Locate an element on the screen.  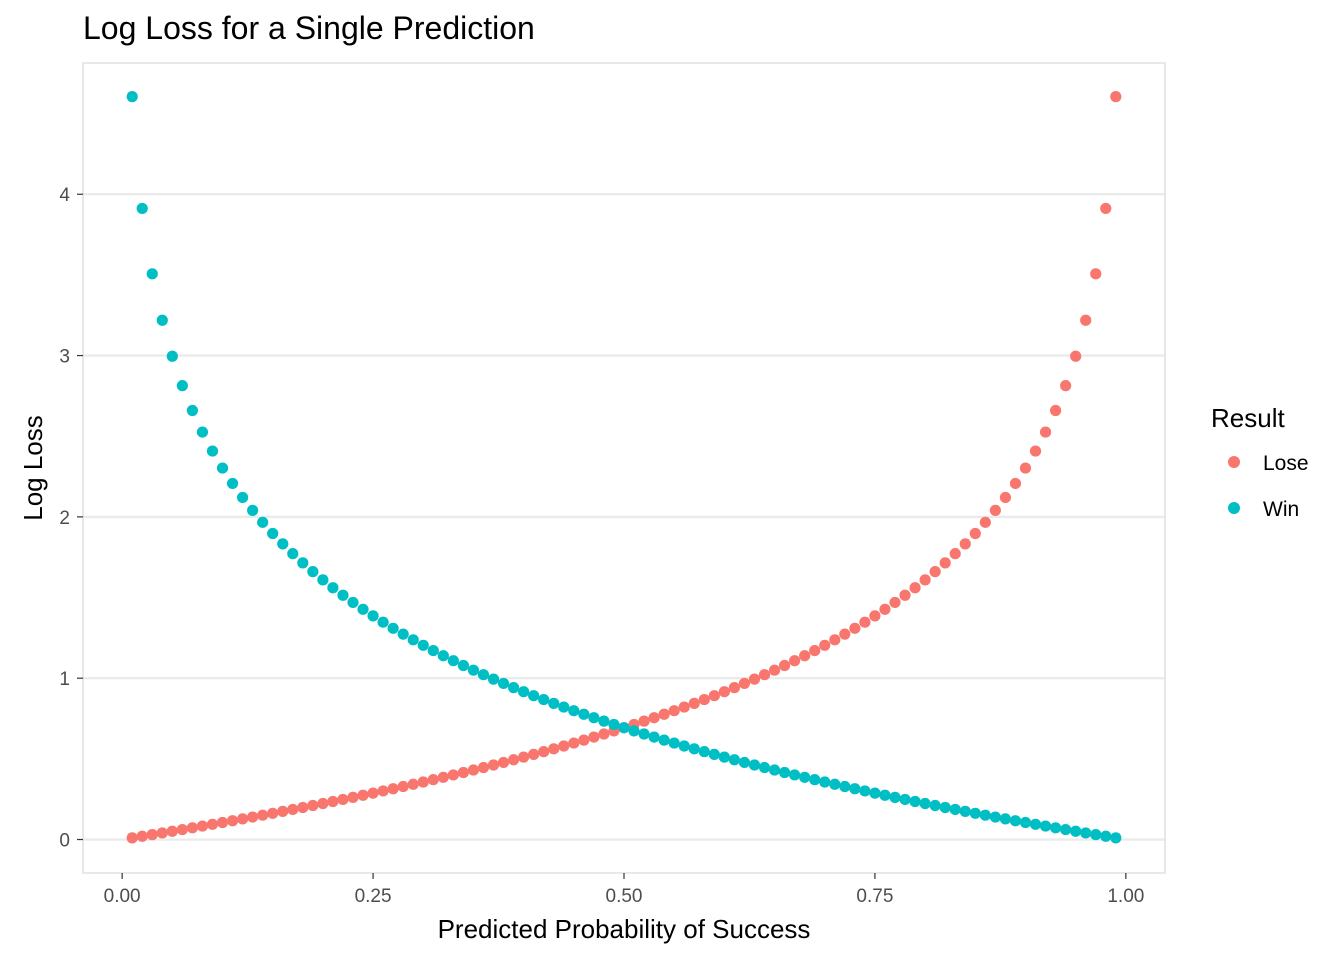
x-tick-label: 0.50 is located at coordinates (624, 896).